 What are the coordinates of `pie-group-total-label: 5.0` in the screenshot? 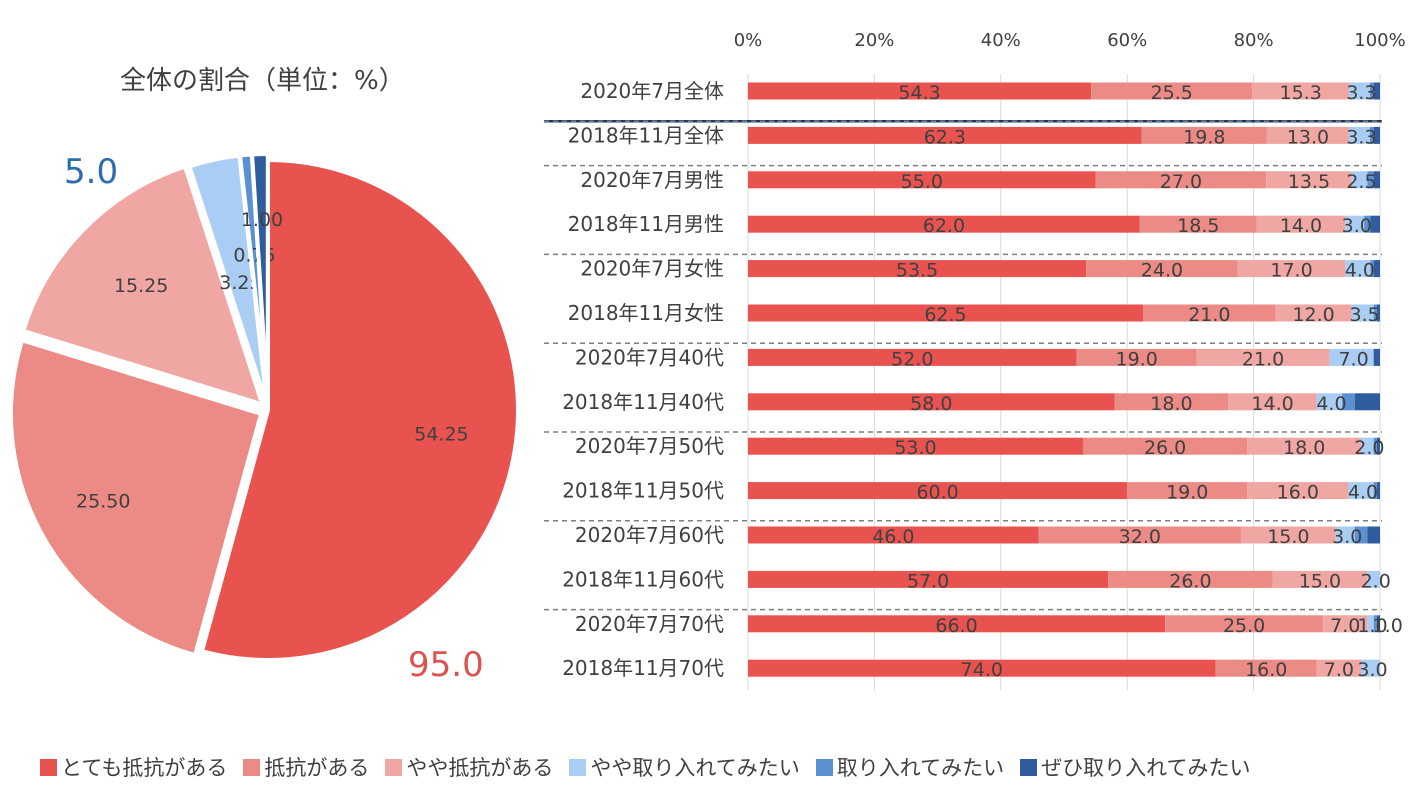 It's located at (91, 172).